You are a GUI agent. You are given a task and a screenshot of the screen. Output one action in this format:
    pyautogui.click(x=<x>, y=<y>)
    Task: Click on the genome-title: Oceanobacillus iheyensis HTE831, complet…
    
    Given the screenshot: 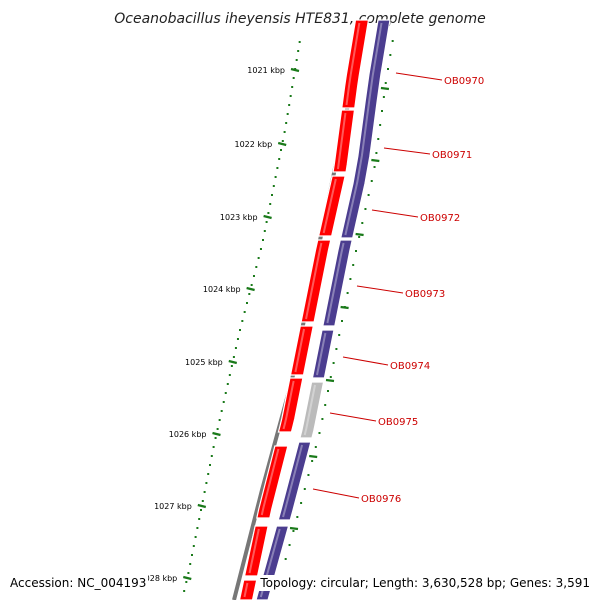 What is the action you would take?
    pyautogui.click(x=299, y=19)
    